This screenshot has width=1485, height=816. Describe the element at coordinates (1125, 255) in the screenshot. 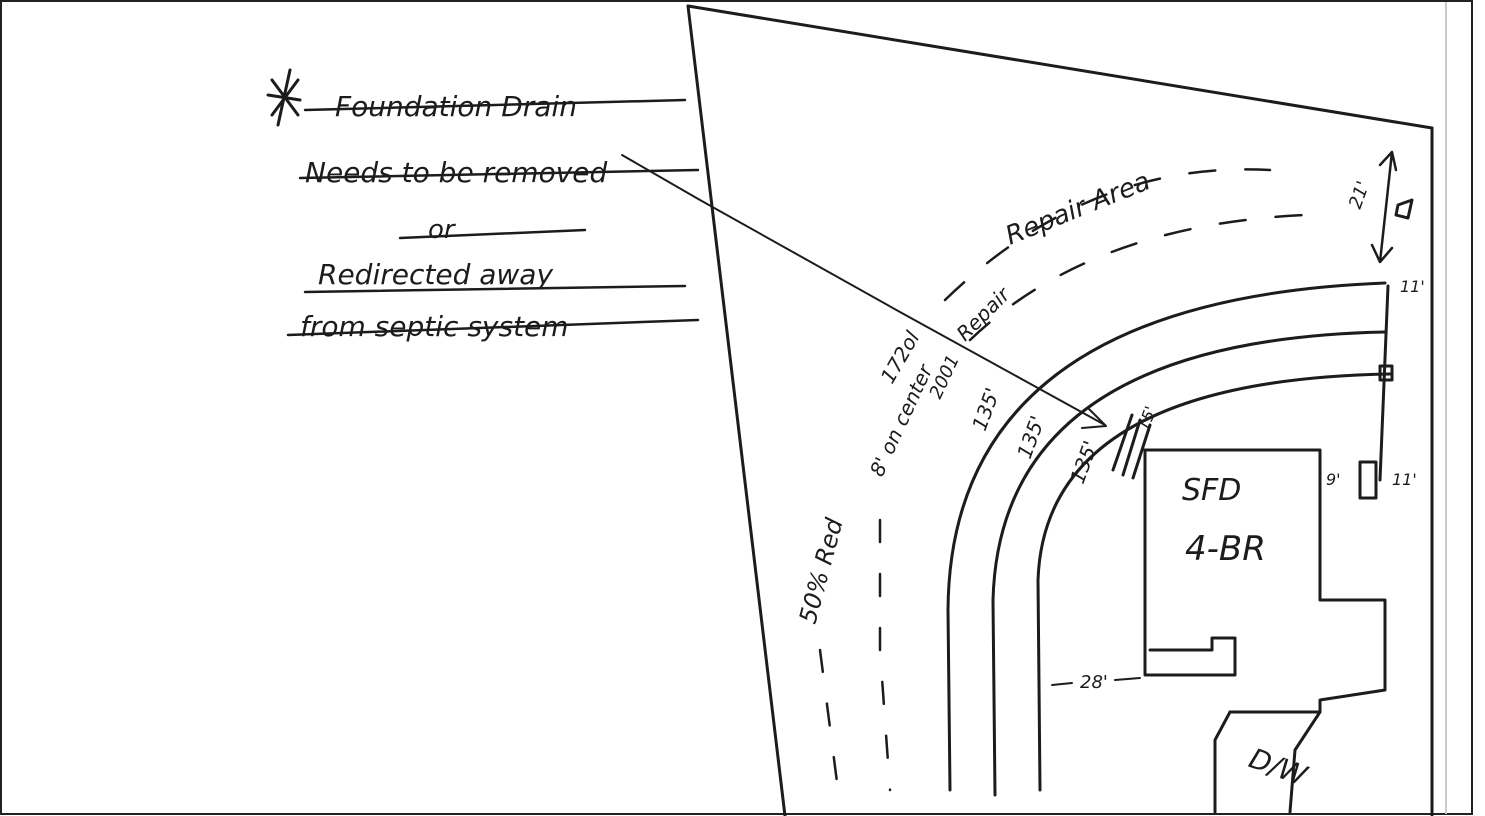

I see `repair-area-dashes` at that location.